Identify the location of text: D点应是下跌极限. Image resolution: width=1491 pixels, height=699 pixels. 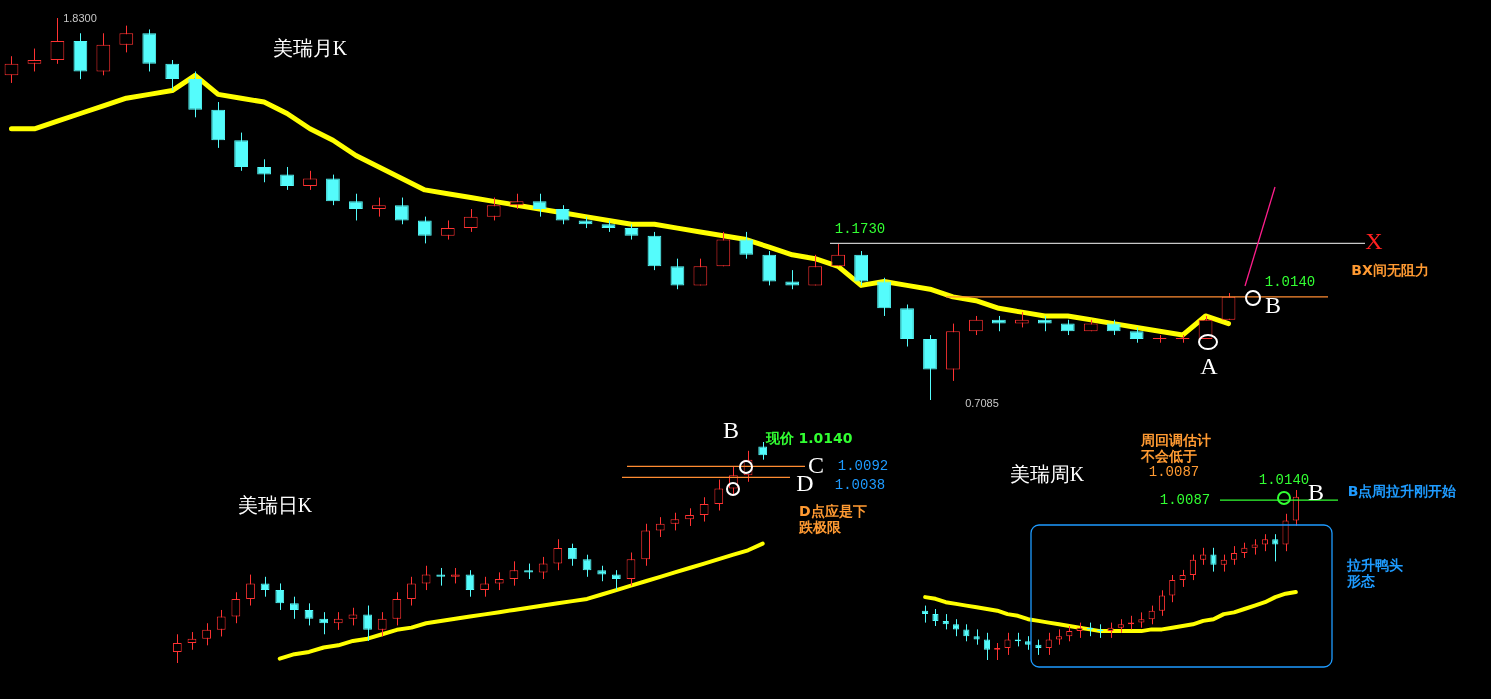
(833, 519).